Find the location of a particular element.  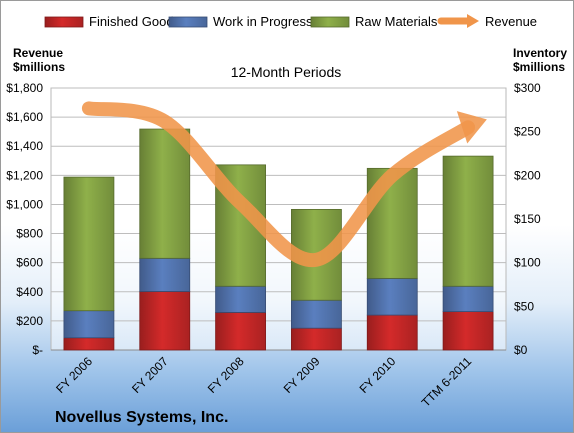

left-tick-label: $1,200 is located at coordinates (24, 175).